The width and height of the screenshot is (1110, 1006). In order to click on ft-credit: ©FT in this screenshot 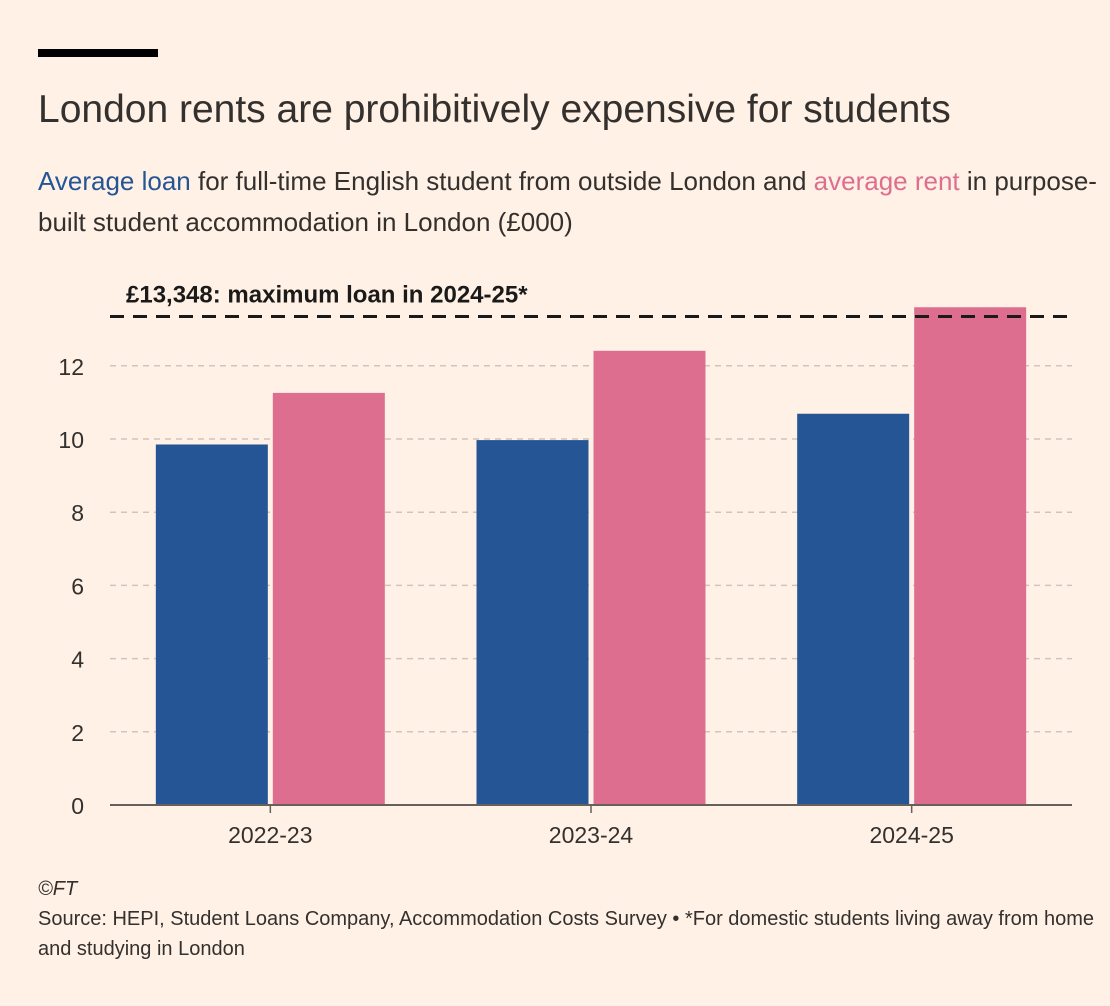, I will do `click(58, 889)`.